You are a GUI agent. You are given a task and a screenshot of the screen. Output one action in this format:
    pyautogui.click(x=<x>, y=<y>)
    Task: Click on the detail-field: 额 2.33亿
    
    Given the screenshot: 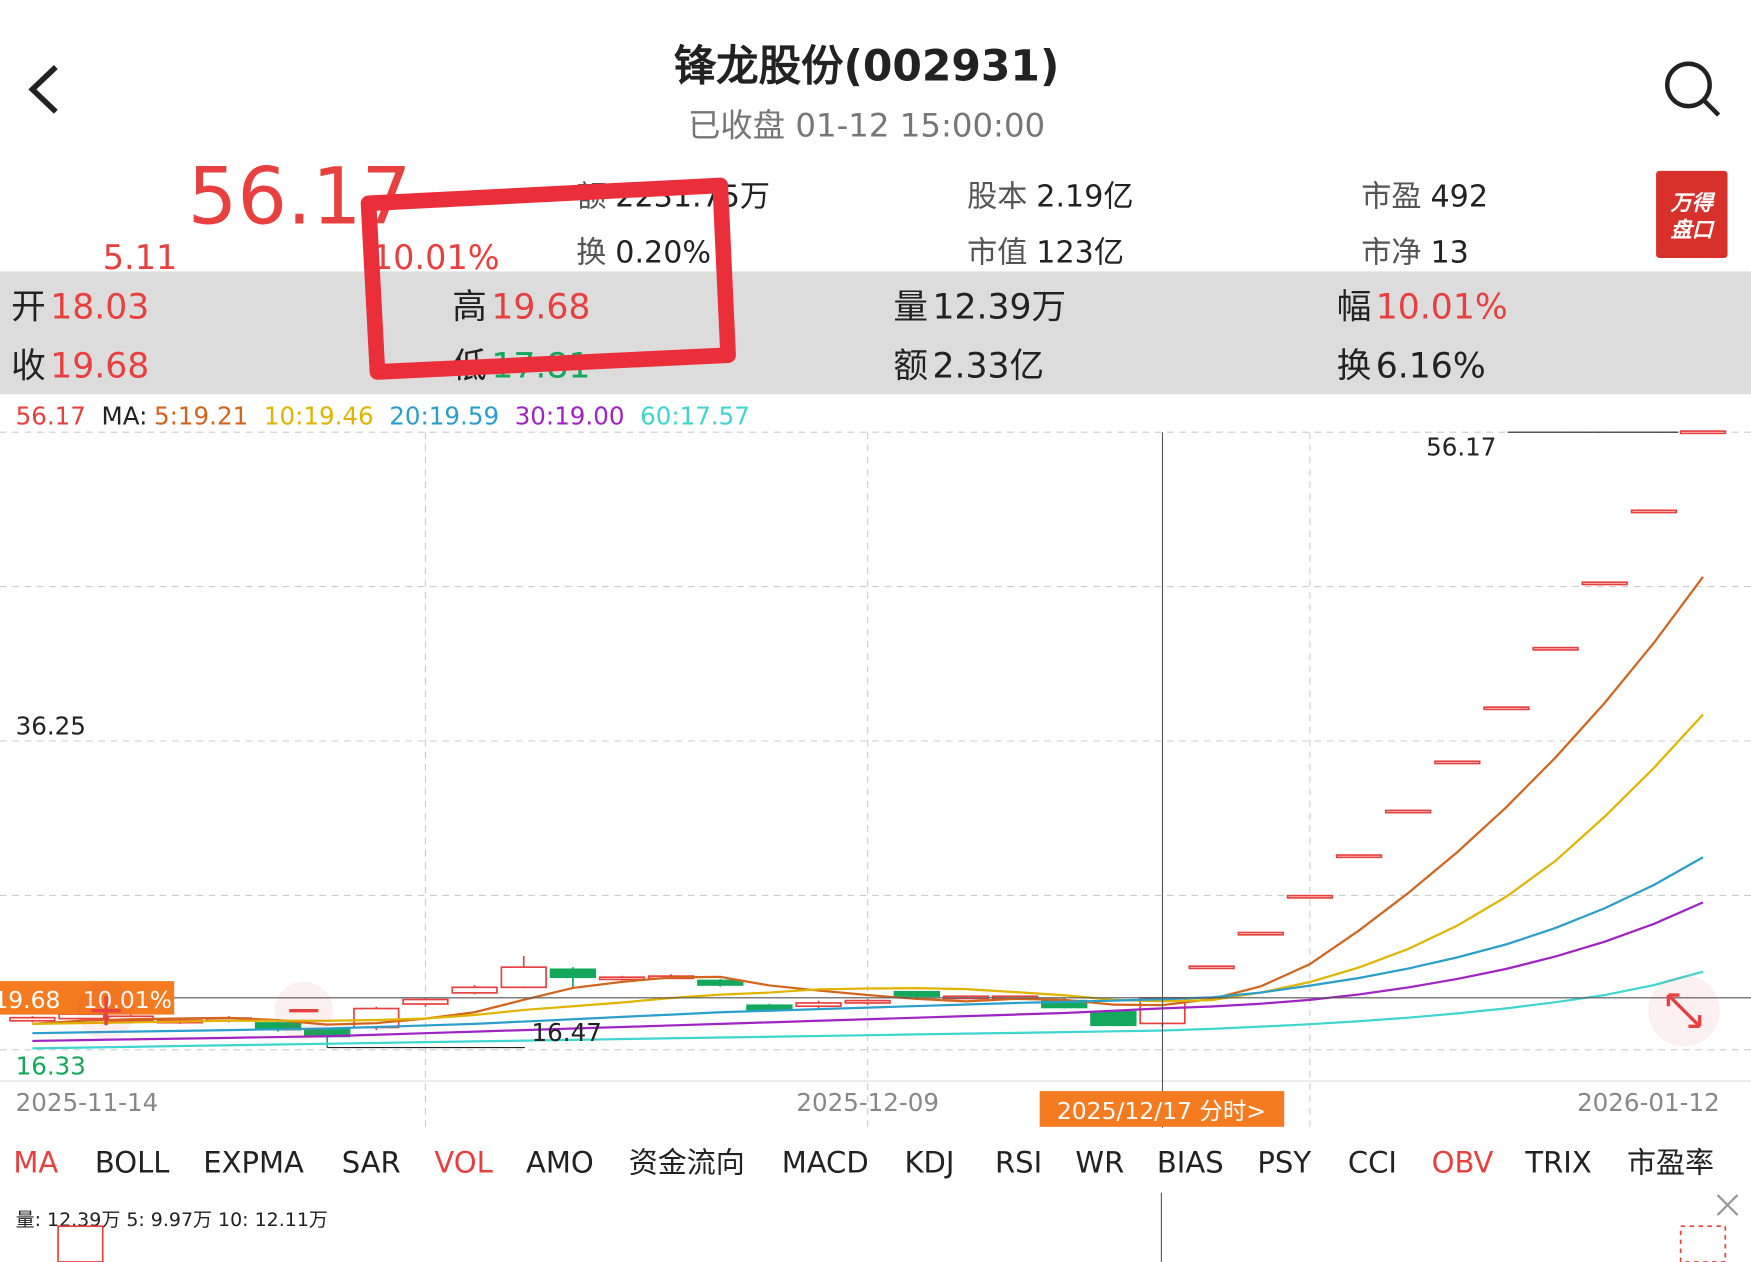 What is the action you would take?
    pyautogui.click(x=968, y=367)
    